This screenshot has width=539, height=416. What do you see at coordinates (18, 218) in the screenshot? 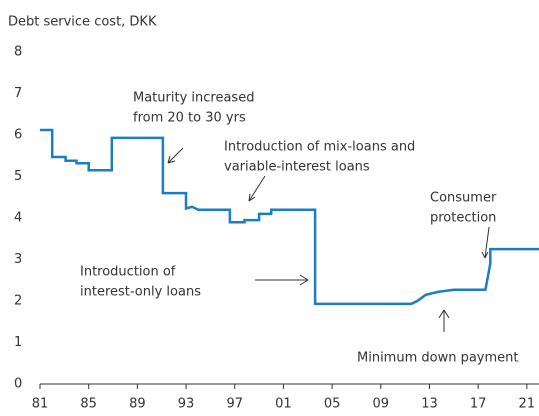
I see `y-tick-label: 4` at bounding box center [18, 218].